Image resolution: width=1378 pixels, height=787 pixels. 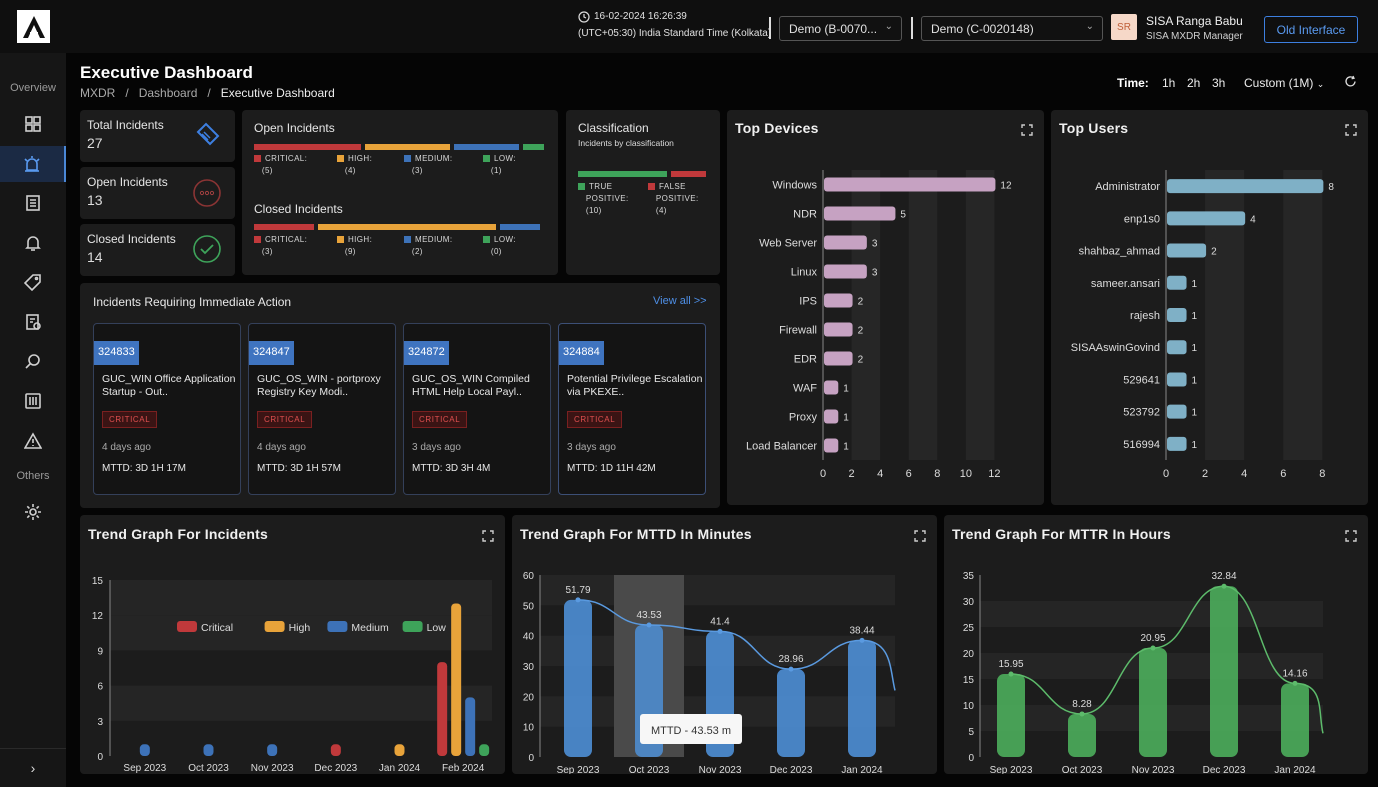 What do you see at coordinates (33, 322) in the screenshot?
I see `sidebar-item-compliance` at bounding box center [33, 322].